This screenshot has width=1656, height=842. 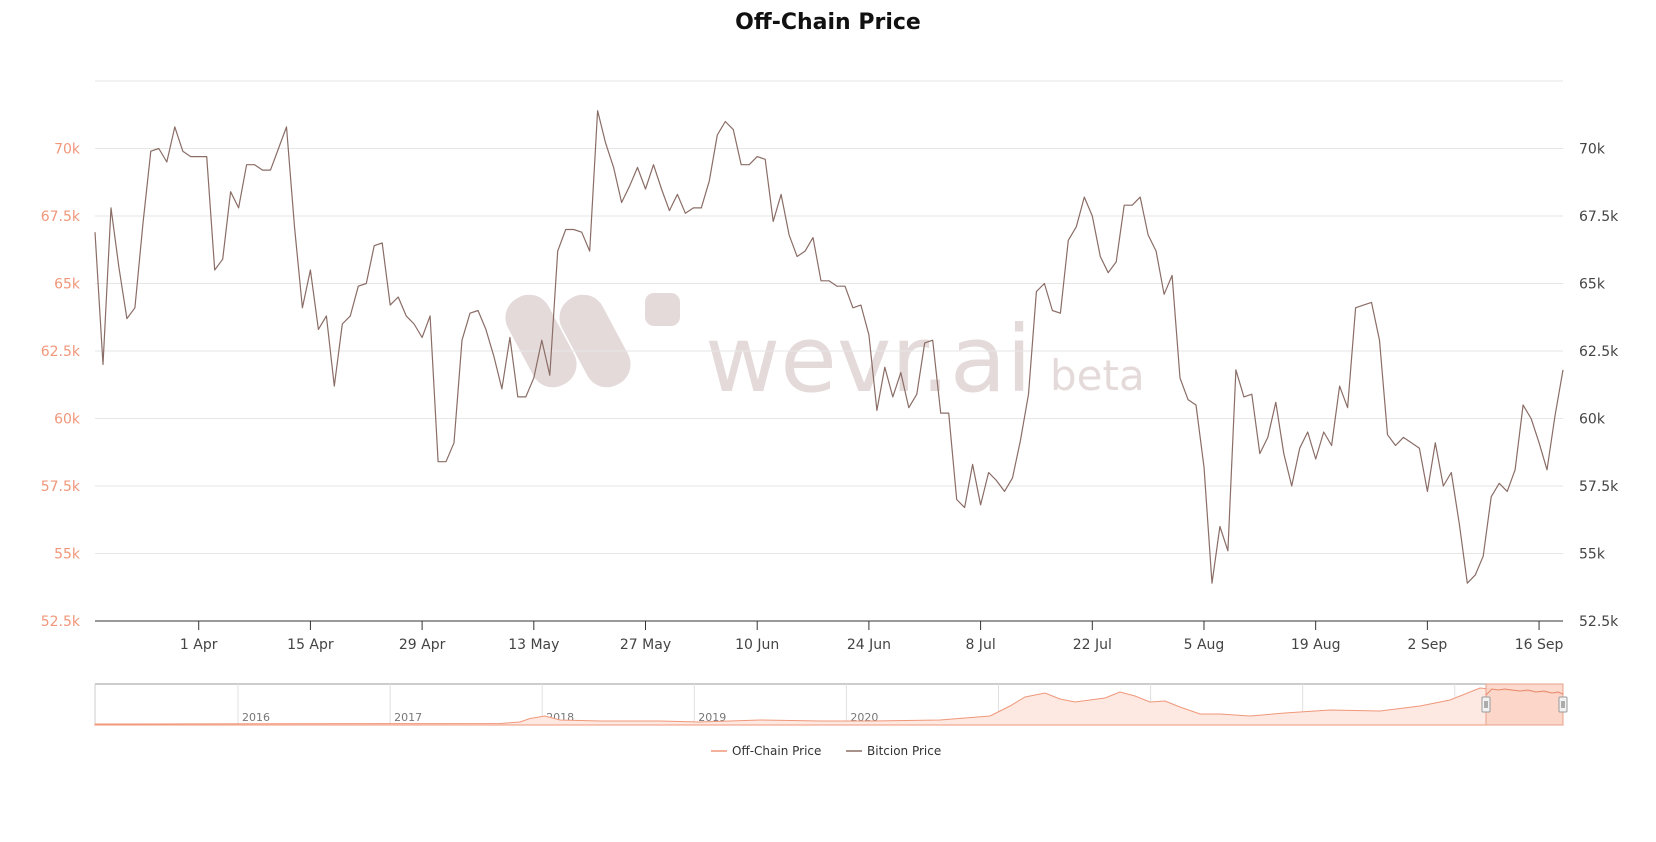 What do you see at coordinates (310, 645) in the screenshot?
I see `x-tick-label: 15 Apr` at bounding box center [310, 645].